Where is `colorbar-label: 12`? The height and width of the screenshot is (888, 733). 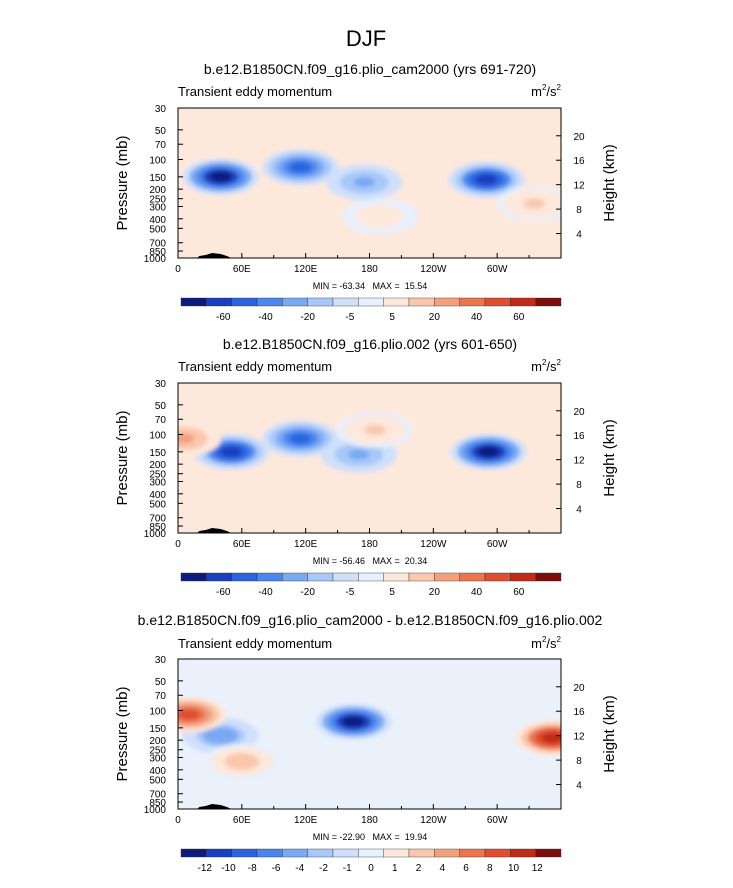
colorbar-label: 12 is located at coordinates (538, 868).